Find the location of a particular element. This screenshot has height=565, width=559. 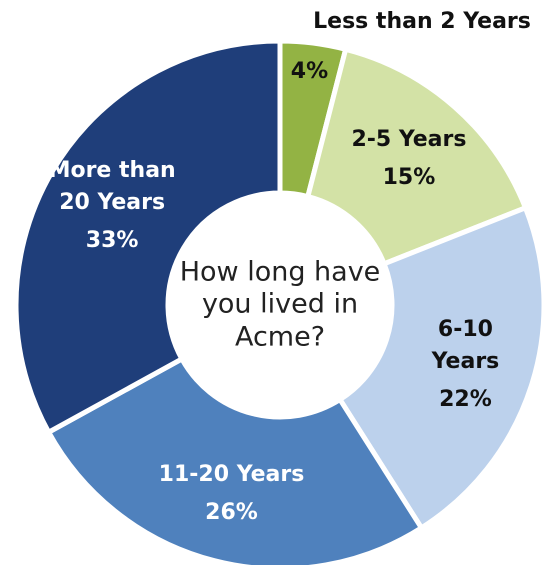

category-label: 6-10 Years is located at coordinates (465, 346).